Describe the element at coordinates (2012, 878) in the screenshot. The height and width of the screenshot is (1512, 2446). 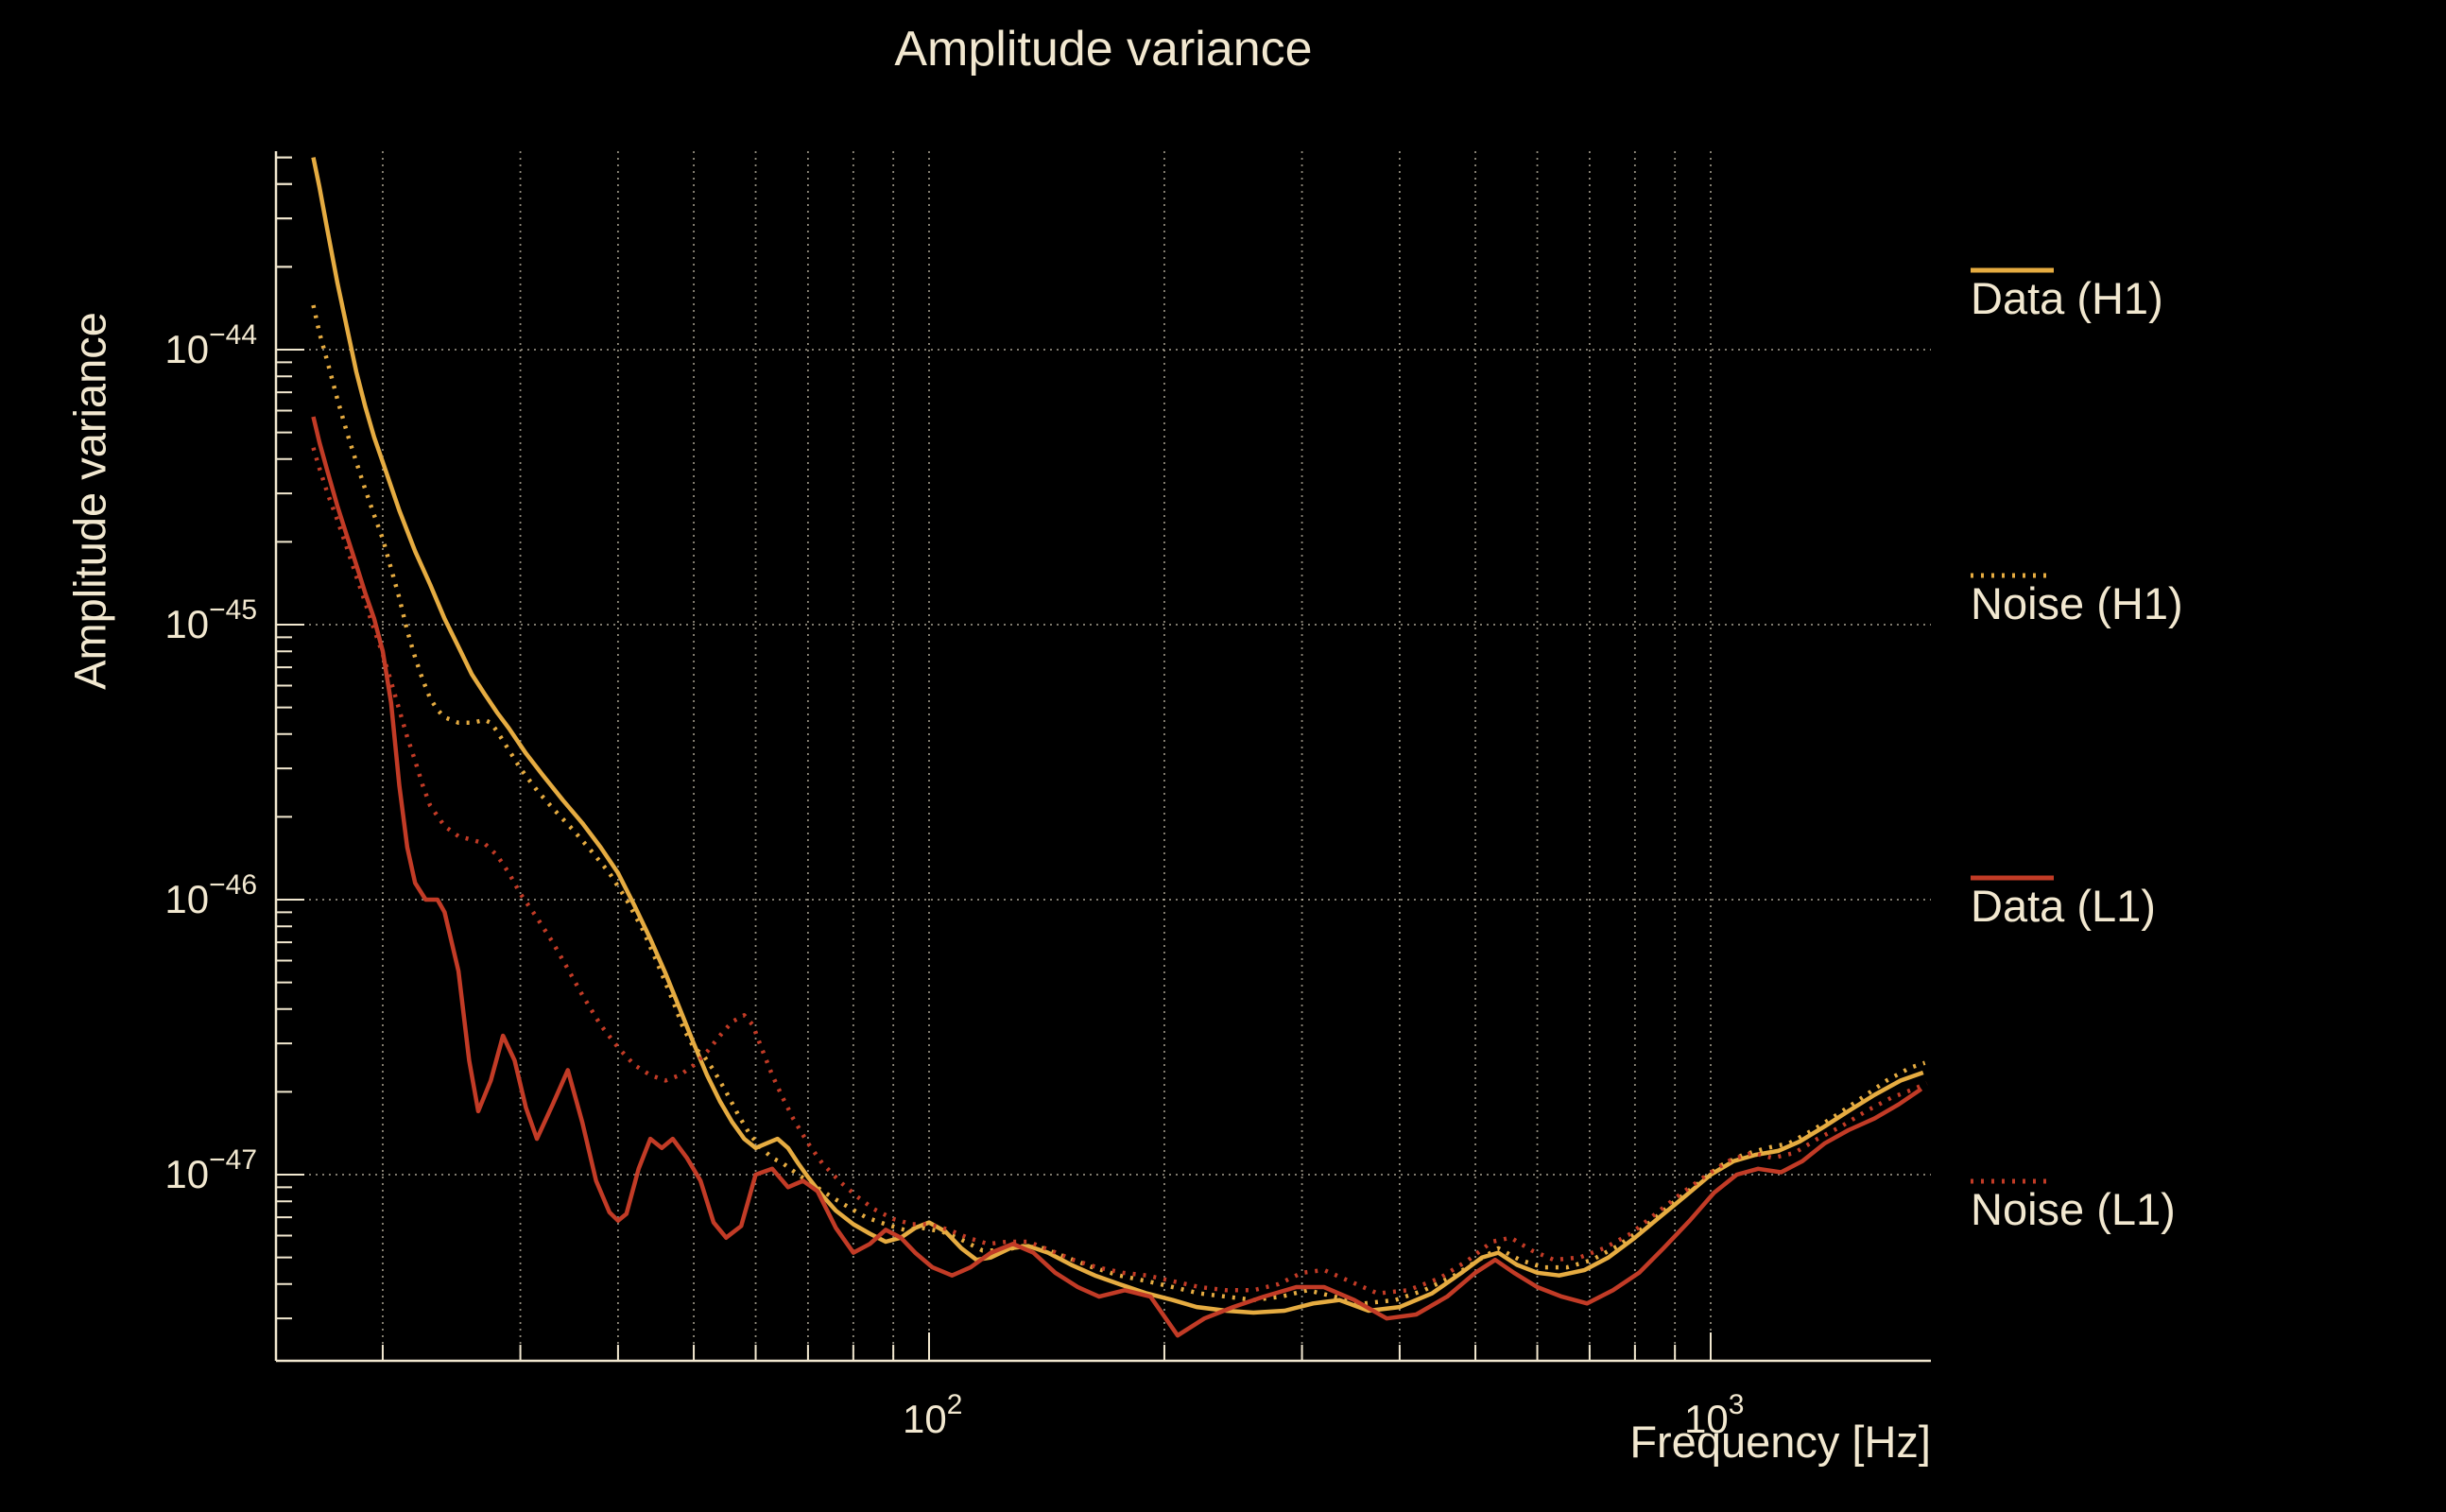
I see `legend-swatch-data-l1` at that location.